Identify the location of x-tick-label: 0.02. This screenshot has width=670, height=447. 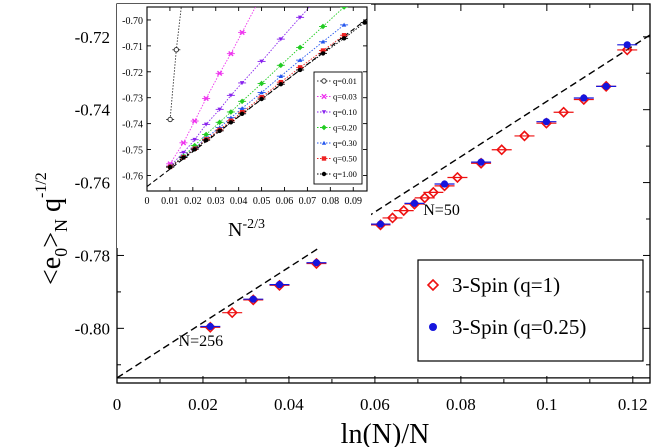
(203, 404).